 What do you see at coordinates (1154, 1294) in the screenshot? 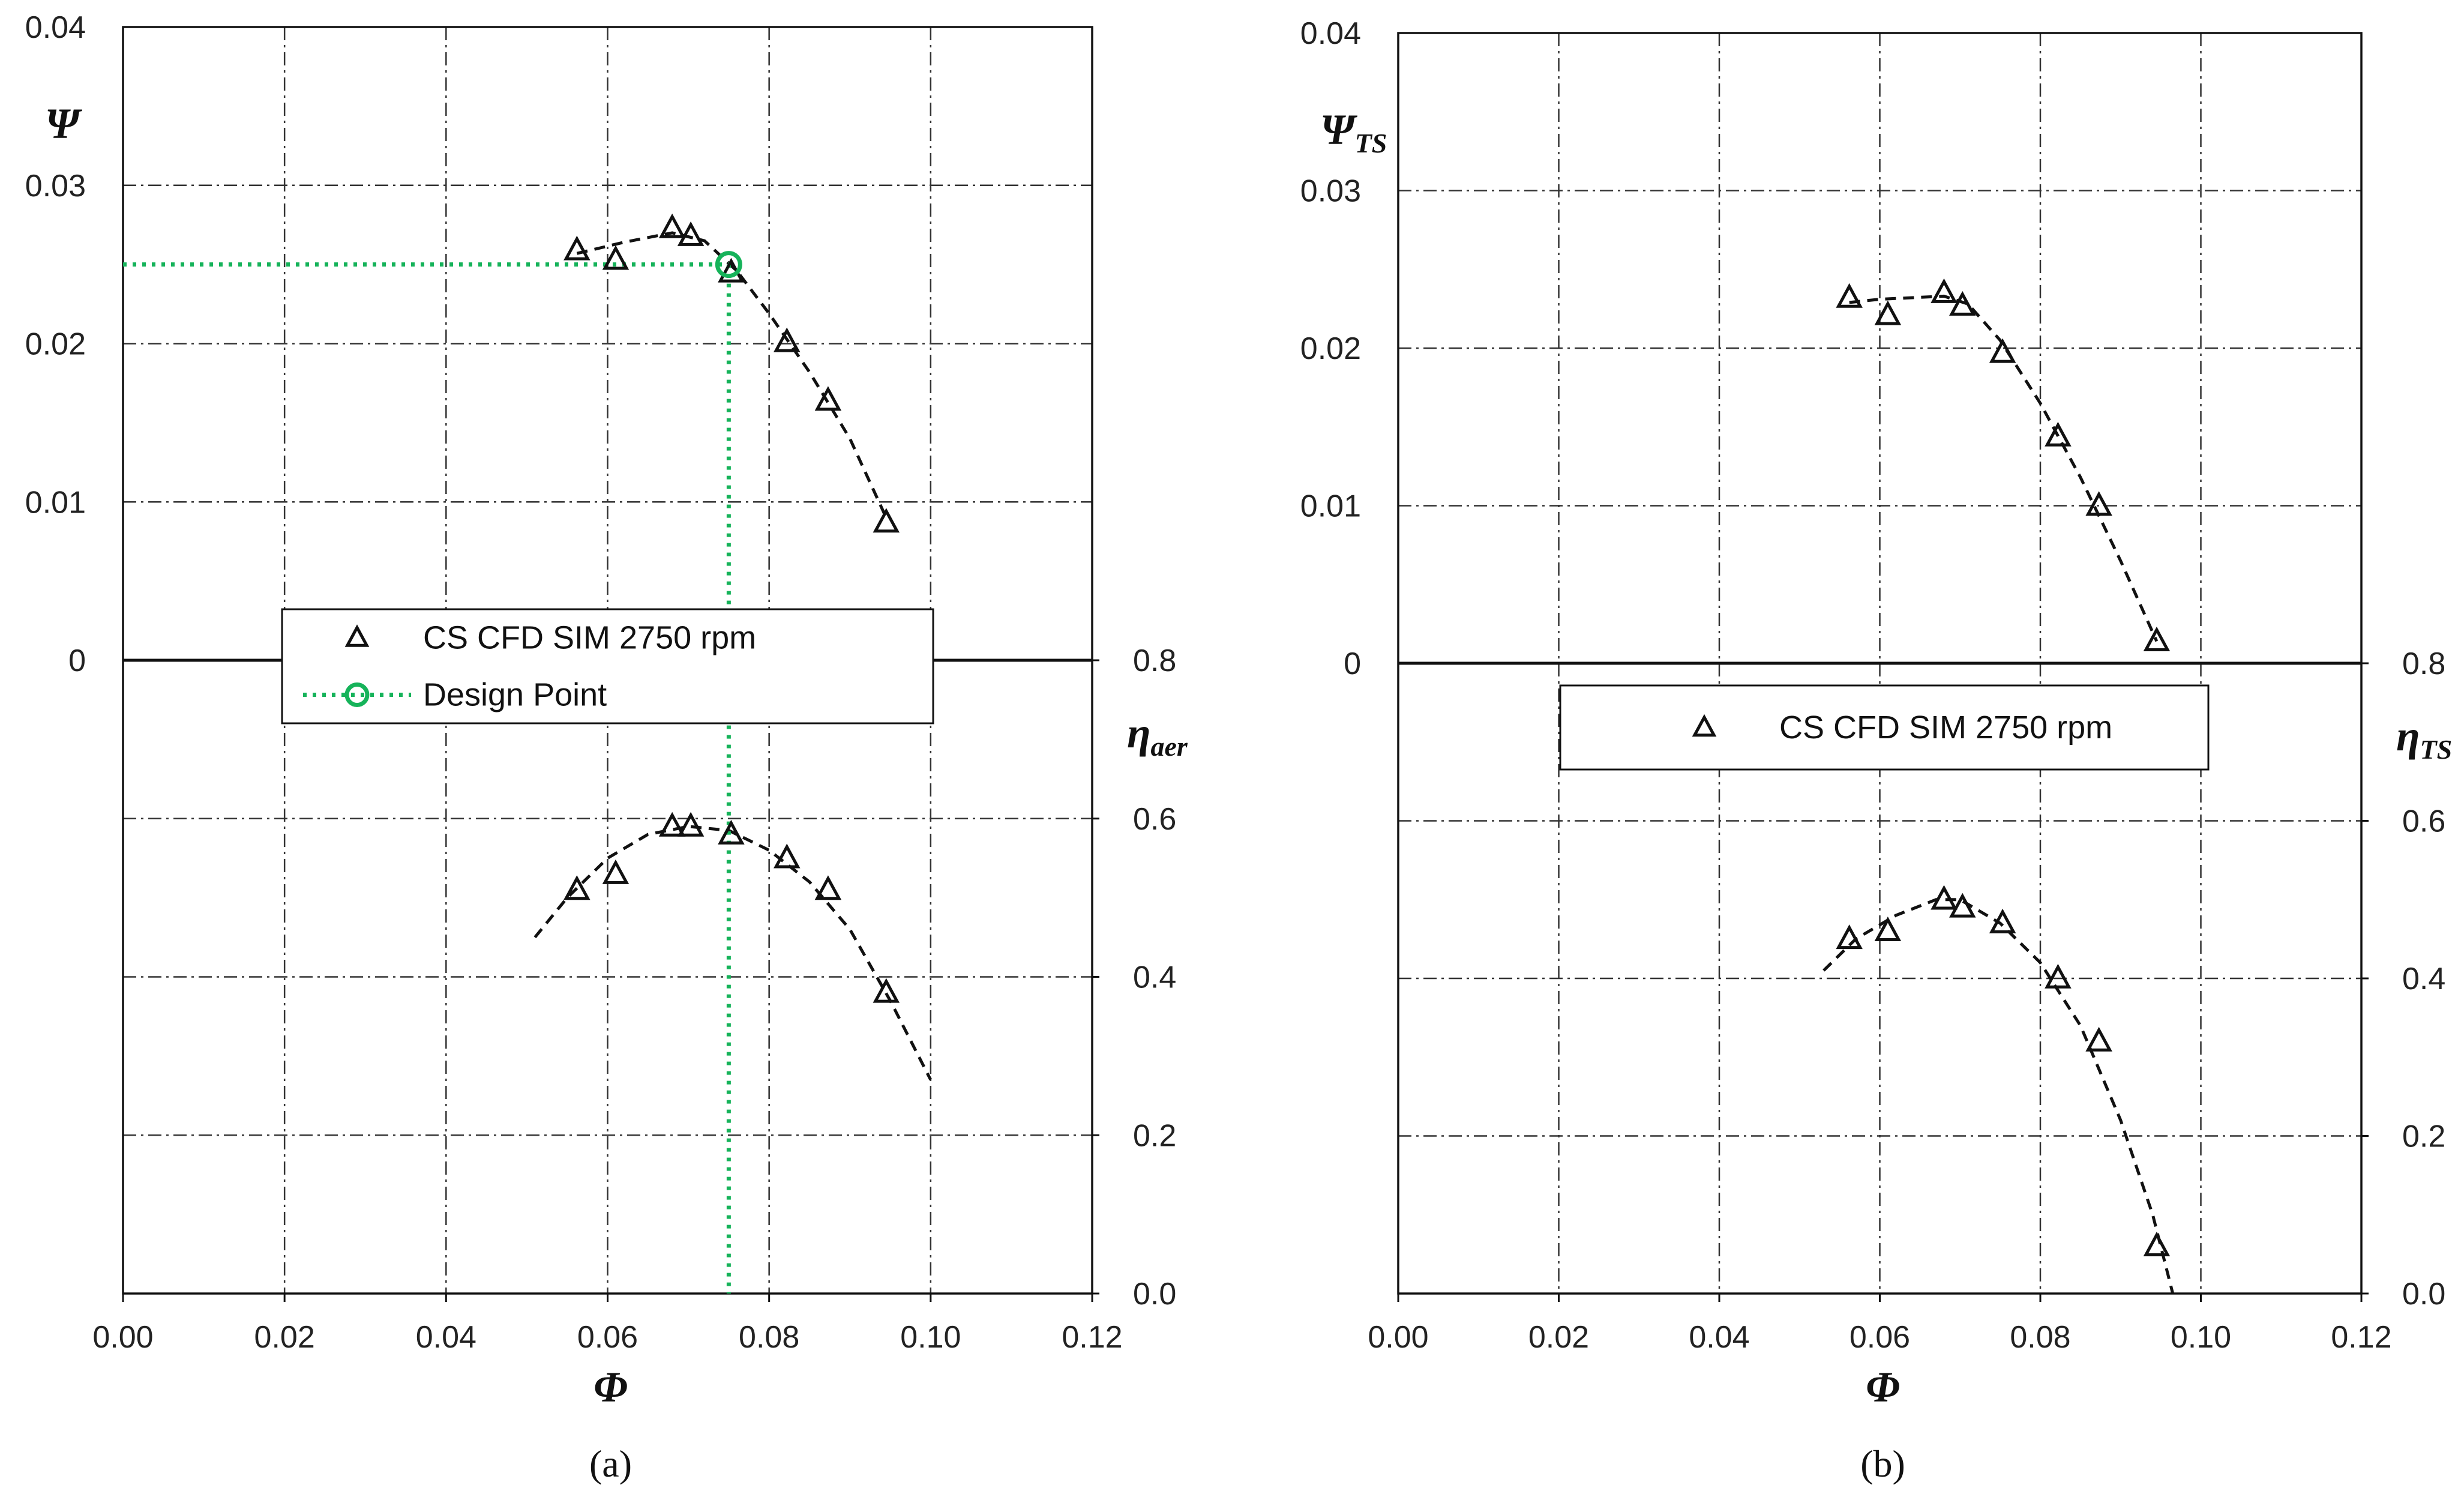
I see `y-bottom-tick-label-a-0: 0.0` at bounding box center [1154, 1294].